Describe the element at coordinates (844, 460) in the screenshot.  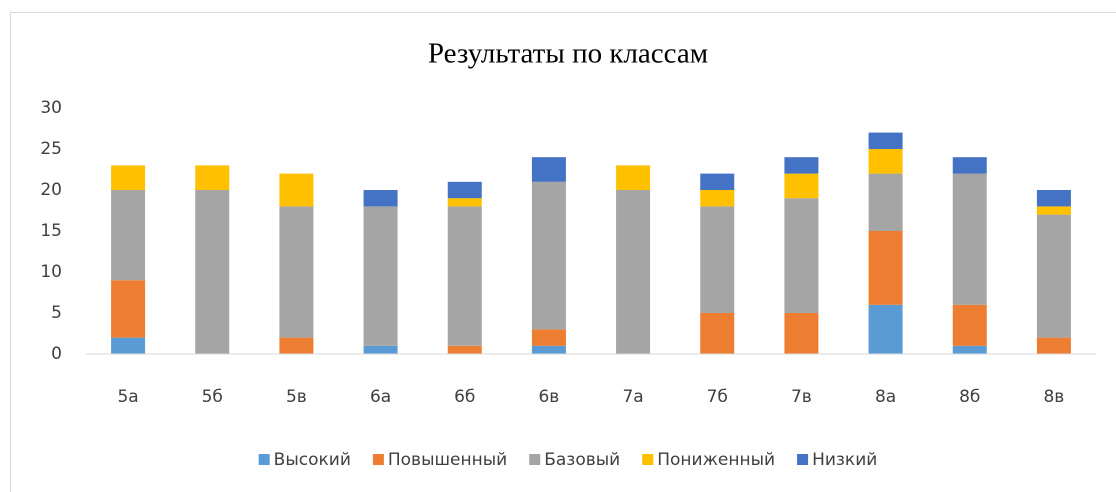
I see `legend-label: Низкий` at that location.